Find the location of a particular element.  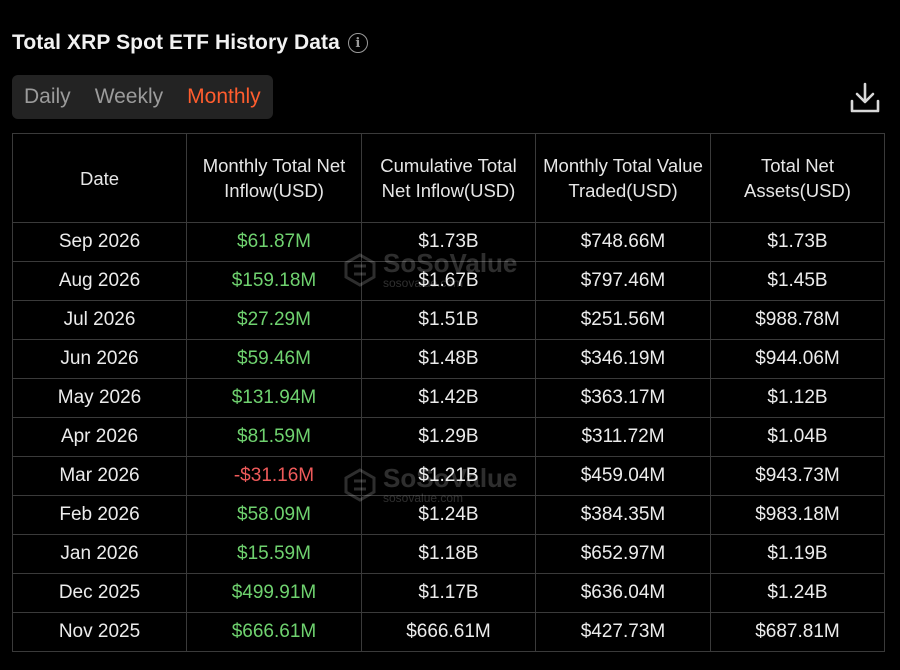

table-row: Jan 2026 $15.59M $1.18B $652.97M $1.19B is located at coordinates (448, 554).